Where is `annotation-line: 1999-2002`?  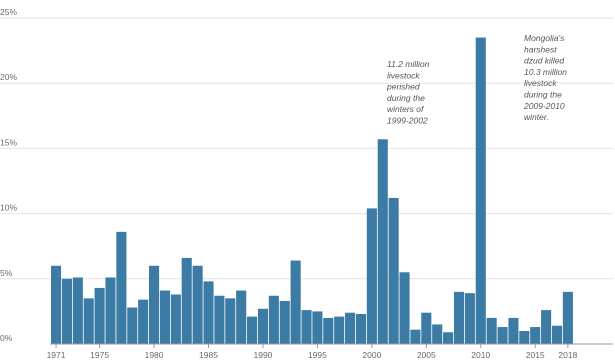
annotation-line: 1999-2002 is located at coordinates (407, 121).